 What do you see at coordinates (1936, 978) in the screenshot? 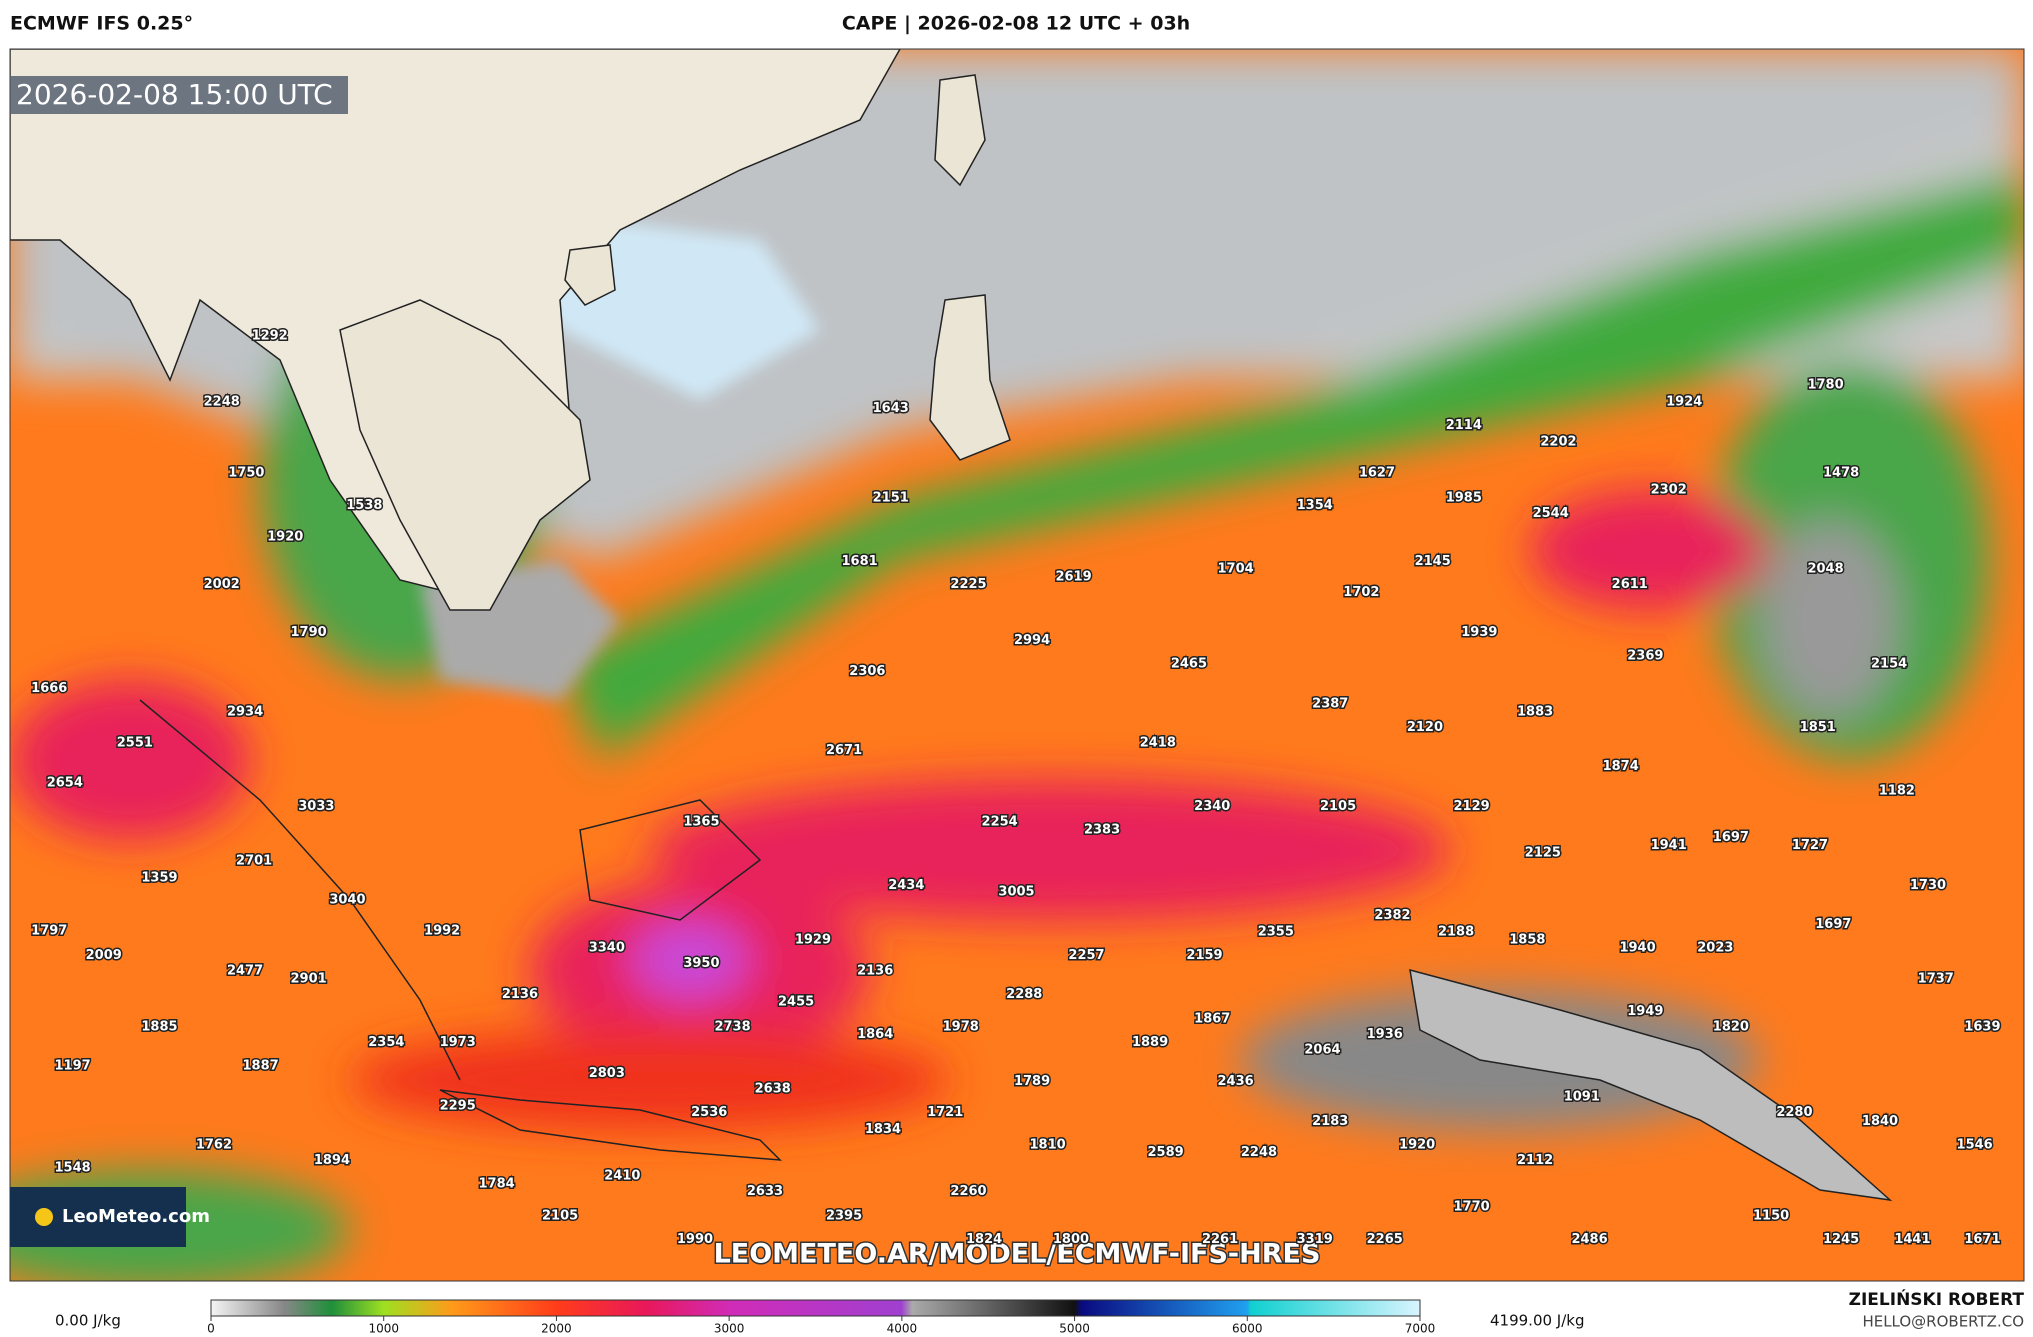
I see `point-value: 1737` at bounding box center [1936, 978].